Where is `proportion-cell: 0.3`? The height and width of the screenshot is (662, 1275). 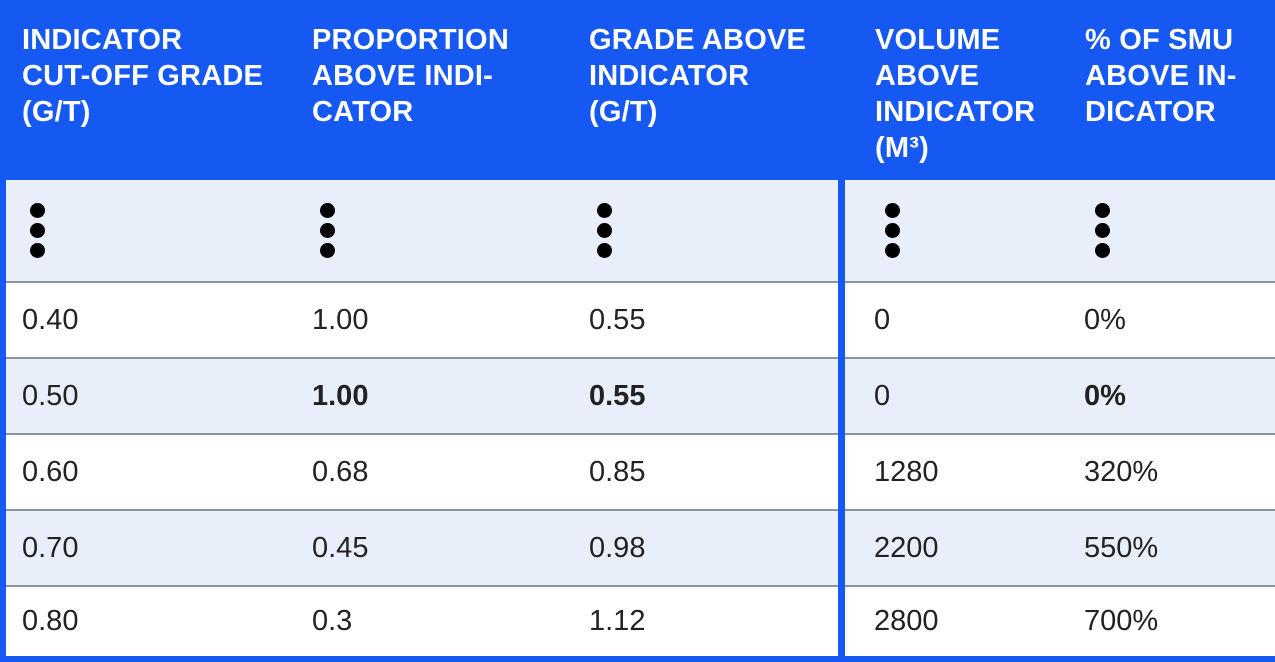 proportion-cell: 0.3 is located at coordinates (332, 621).